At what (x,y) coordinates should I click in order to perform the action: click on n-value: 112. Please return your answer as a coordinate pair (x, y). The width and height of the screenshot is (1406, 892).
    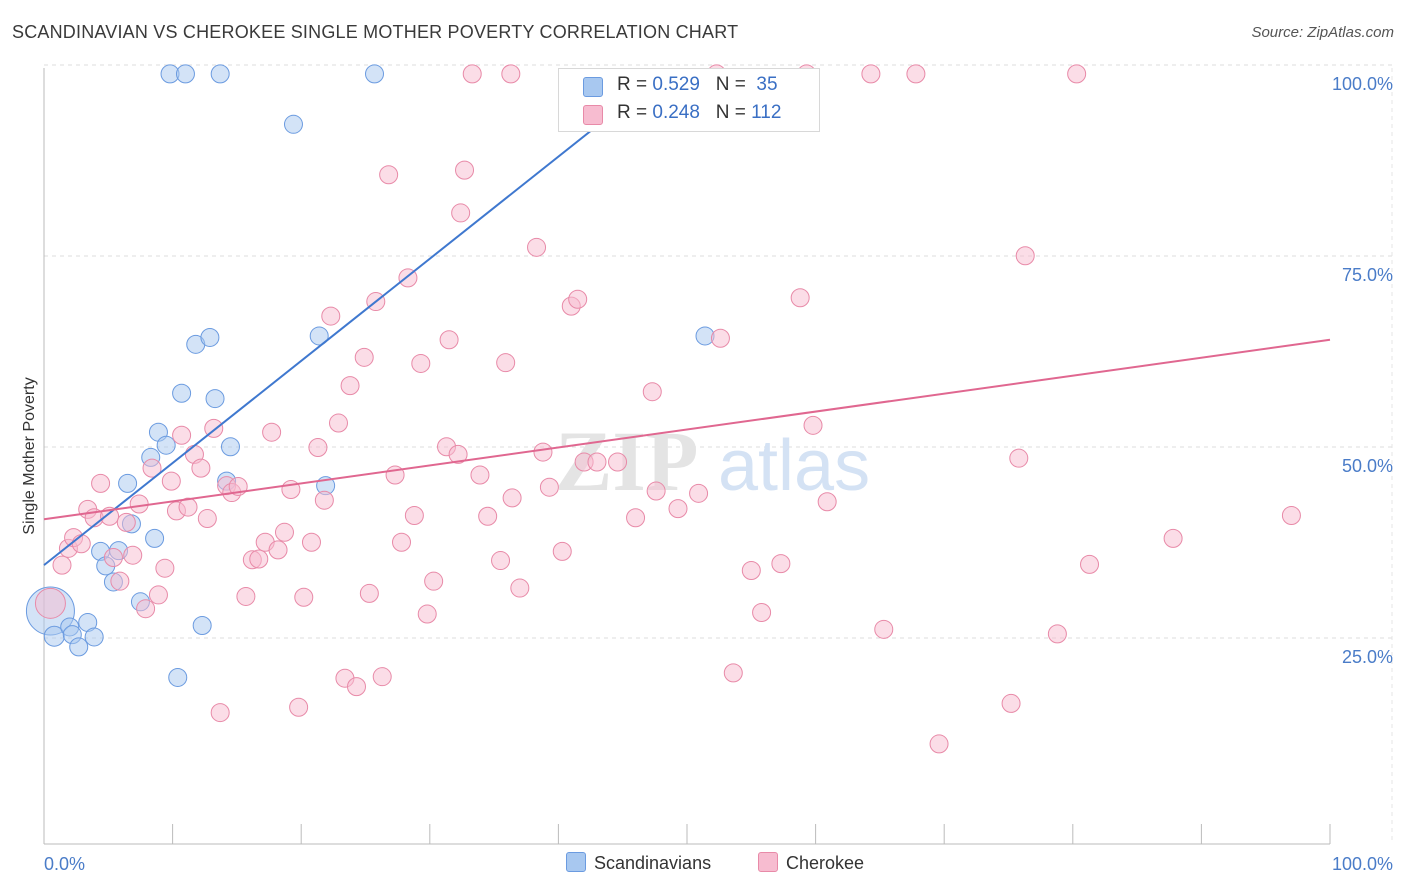
    Looking at the image, I should click on (766, 112).